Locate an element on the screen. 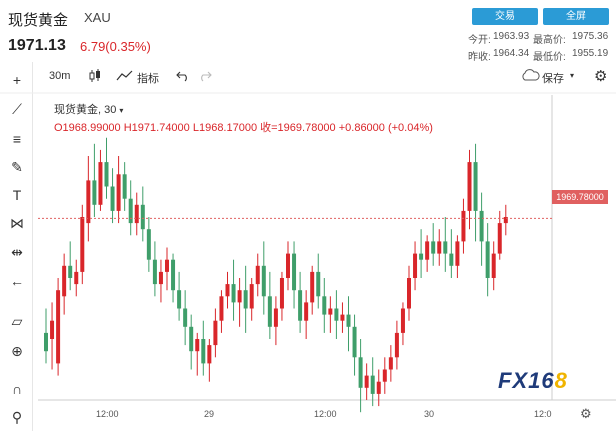 This screenshot has width=616, height=431. cloud-icon is located at coordinates (530, 76).